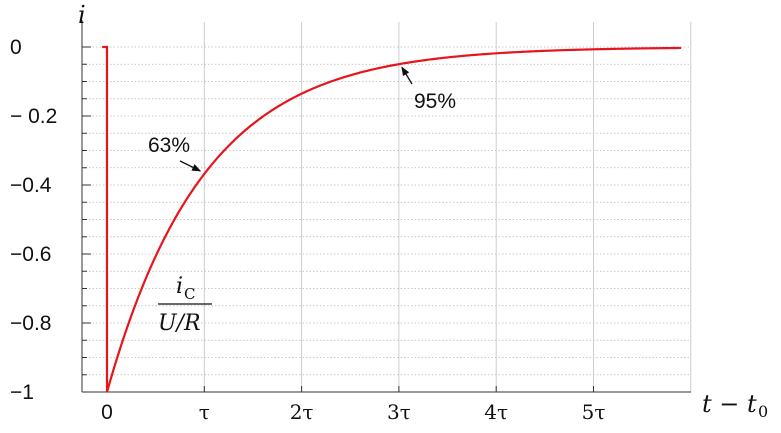  What do you see at coordinates (189, 294) in the screenshot?
I see `svg-text: C` at bounding box center [189, 294].